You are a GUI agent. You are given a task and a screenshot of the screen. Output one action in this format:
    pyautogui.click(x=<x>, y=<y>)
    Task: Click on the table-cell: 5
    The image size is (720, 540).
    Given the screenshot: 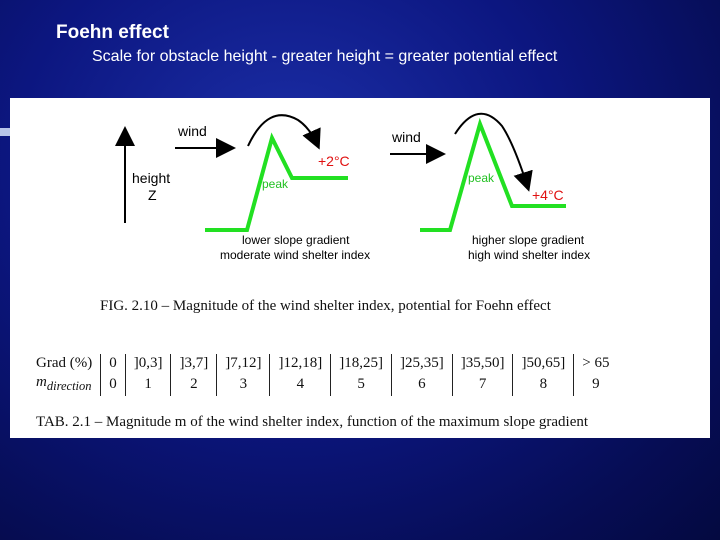 What is the action you would take?
    pyautogui.click(x=361, y=384)
    